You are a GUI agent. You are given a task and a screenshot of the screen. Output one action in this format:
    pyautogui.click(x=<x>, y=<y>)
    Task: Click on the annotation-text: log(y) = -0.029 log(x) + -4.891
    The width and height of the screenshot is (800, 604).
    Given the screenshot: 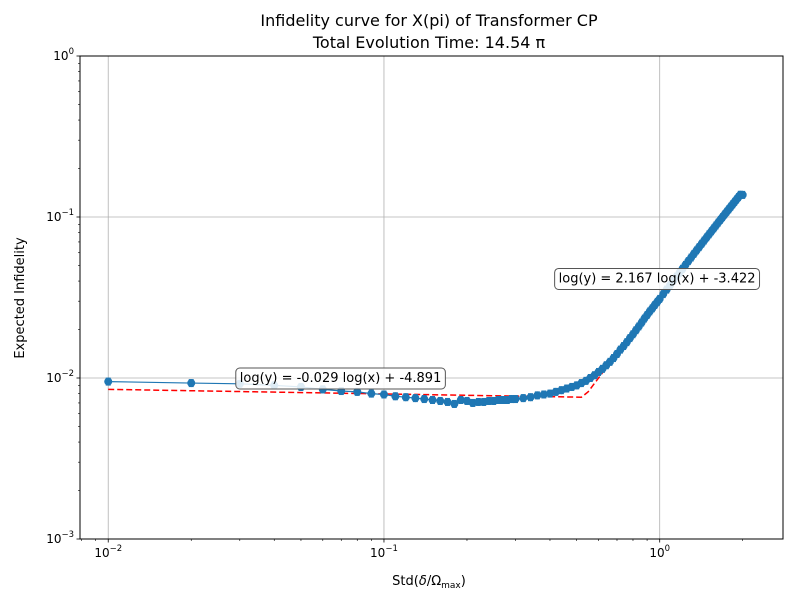 What is the action you would take?
    pyautogui.click(x=341, y=378)
    